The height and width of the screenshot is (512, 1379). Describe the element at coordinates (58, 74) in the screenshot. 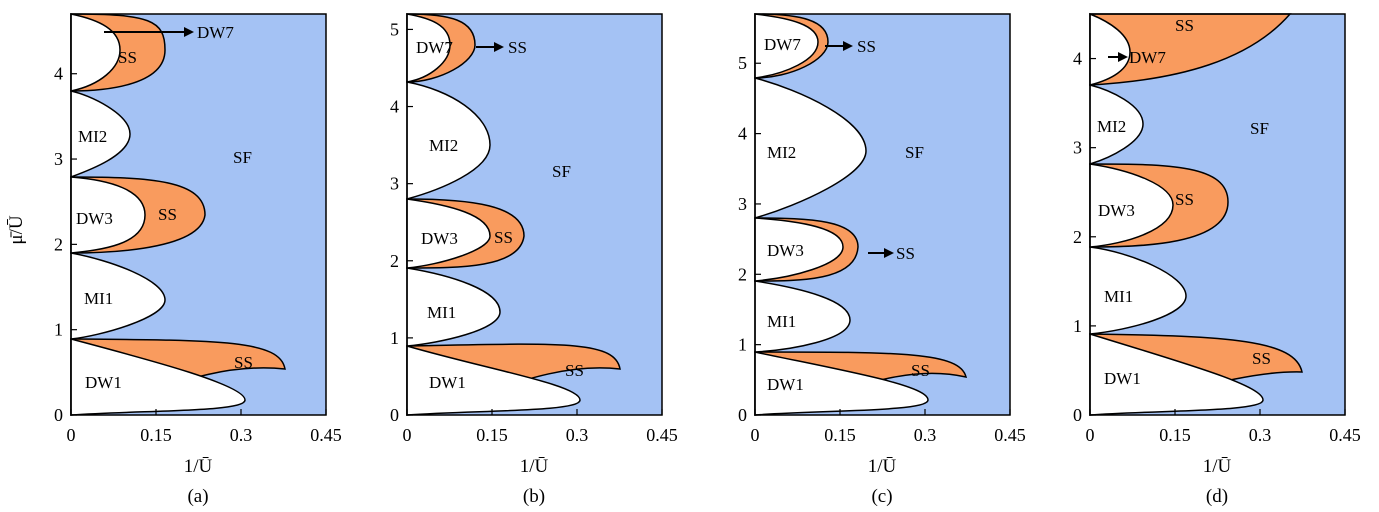

I see `panel-a-y-tick-label-4: 4` at that location.